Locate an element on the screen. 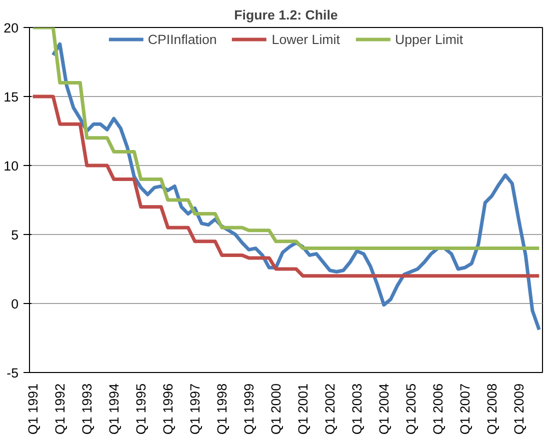 The image size is (548, 437). x-tick-label: Q1 2009 is located at coordinates (518, 409).